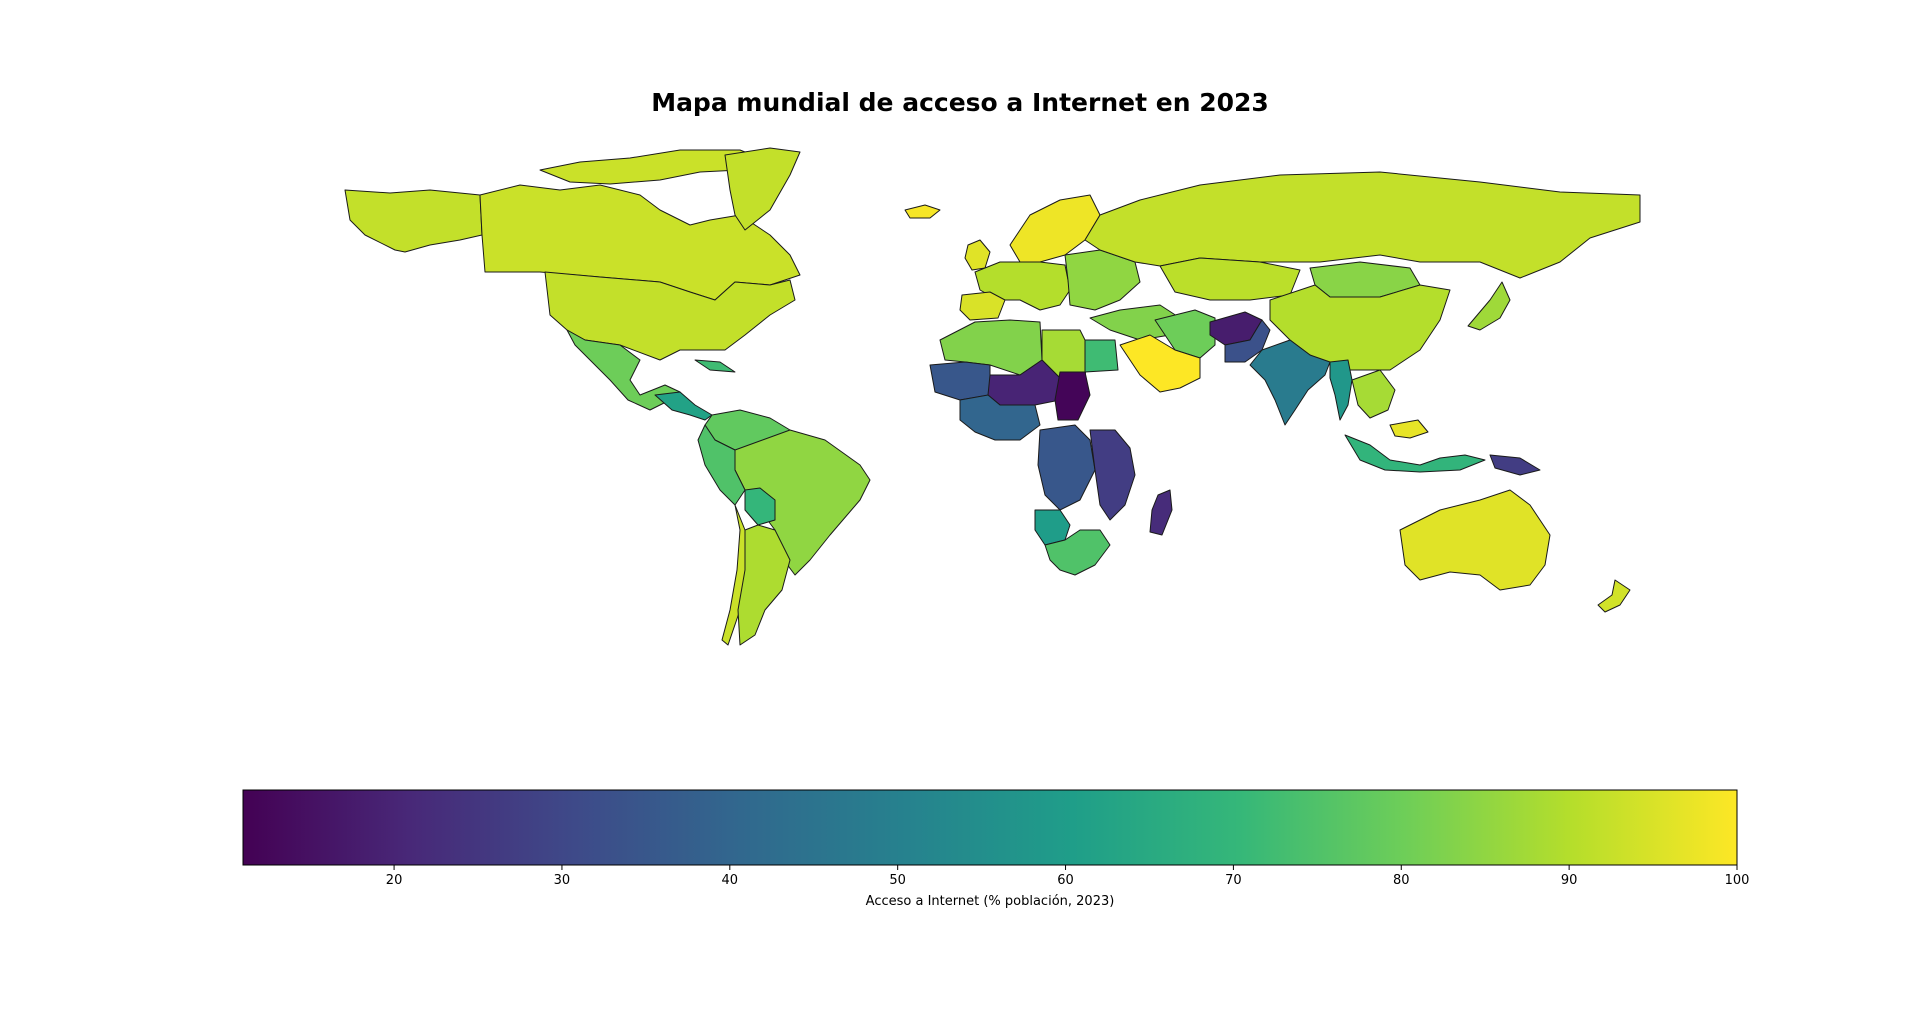 The image size is (1920, 1015). What do you see at coordinates (1401, 880) in the screenshot?
I see `colorbar-tick-label: 80` at bounding box center [1401, 880].